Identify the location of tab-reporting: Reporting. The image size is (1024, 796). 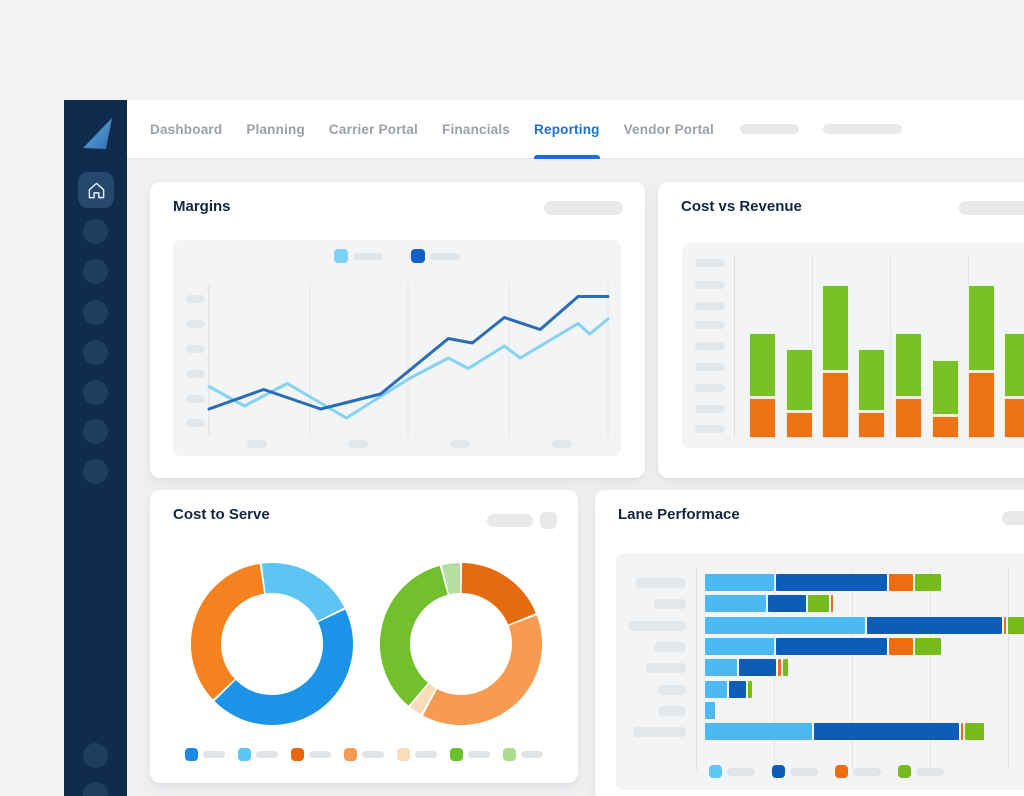
(567, 129).